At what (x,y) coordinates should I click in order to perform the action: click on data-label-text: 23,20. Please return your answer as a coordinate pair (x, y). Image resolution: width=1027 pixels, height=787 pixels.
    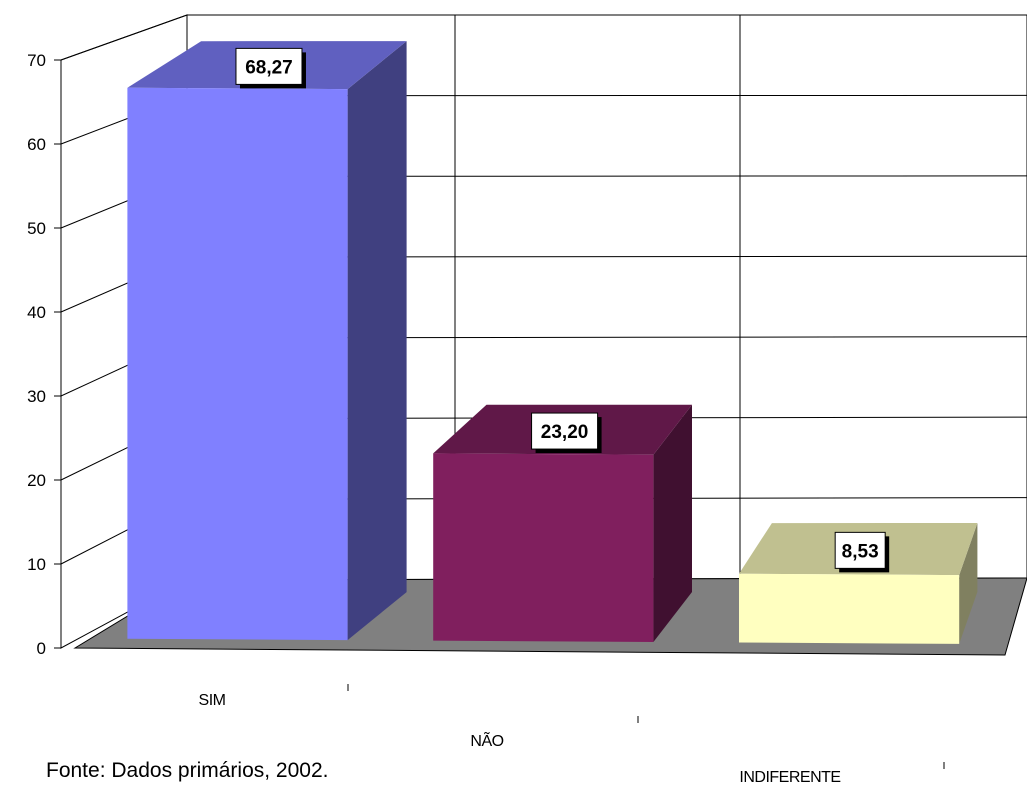
    Looking at the image, I should click on (565, 432).